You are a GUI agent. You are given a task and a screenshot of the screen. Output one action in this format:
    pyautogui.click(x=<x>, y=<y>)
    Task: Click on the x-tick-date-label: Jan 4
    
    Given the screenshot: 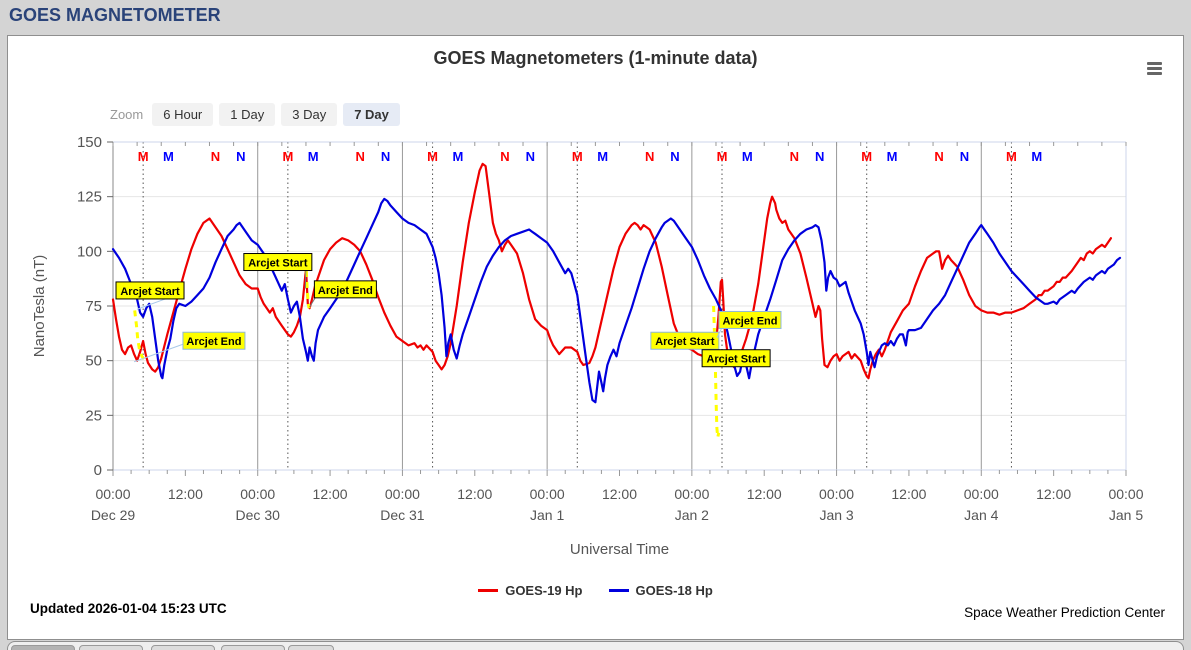 What is the action you would take?
    pyautogui.click(x=981, y=515)
    